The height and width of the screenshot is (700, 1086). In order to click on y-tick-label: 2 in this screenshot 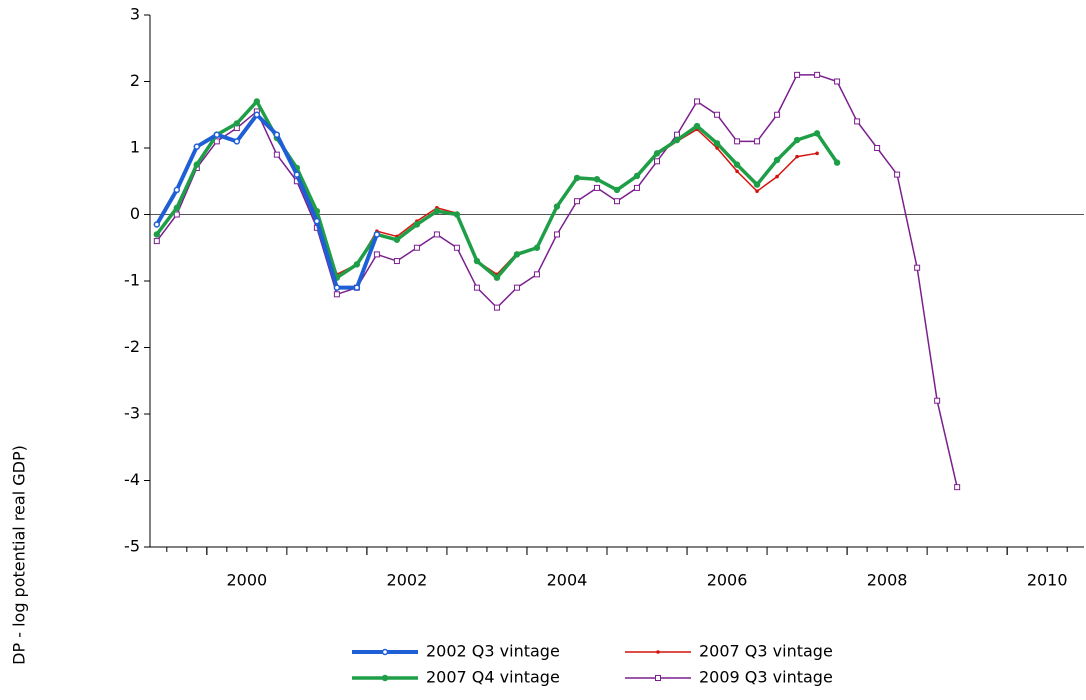, I will do `click(135, 80)`.